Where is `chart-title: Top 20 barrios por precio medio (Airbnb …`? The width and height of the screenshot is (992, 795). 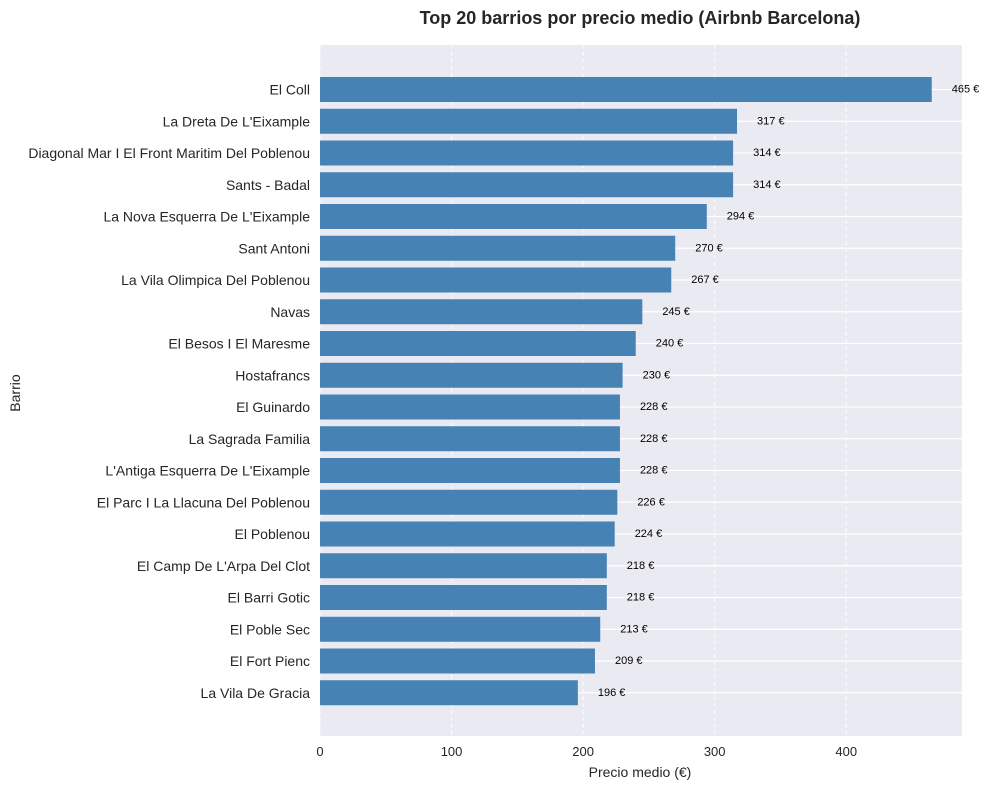 chart-title: Top 20 barrios por precio medio (Airbnb … is located at coordinates (640, 18).